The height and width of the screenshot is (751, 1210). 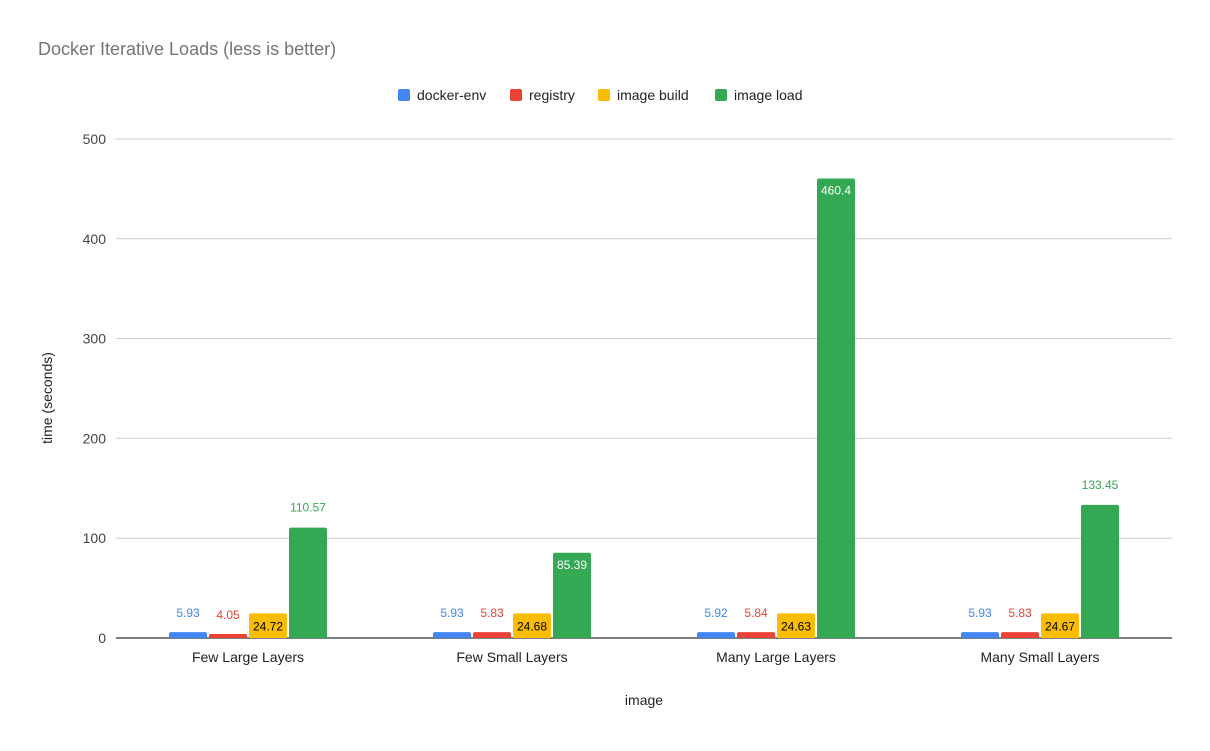 What do you see at coordinates (716, 613) in the screenshot?
I see `data-label: 5.92` at bounding box center [716, 613].